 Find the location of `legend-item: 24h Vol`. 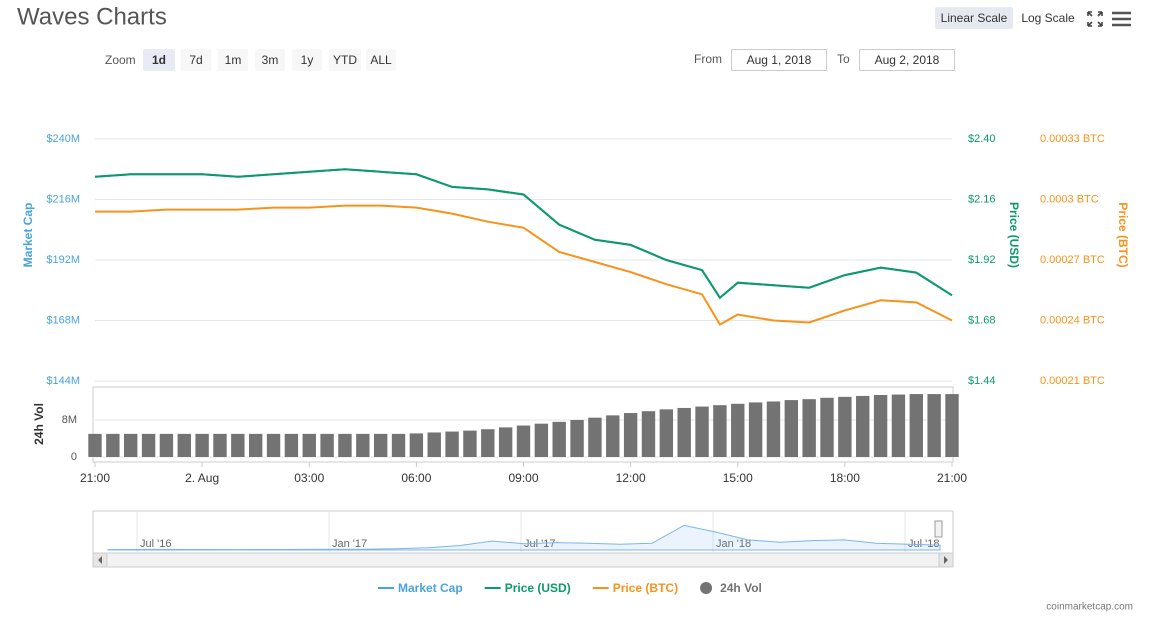

legend-item: 24h Vol is located at coordinates (731, 588).